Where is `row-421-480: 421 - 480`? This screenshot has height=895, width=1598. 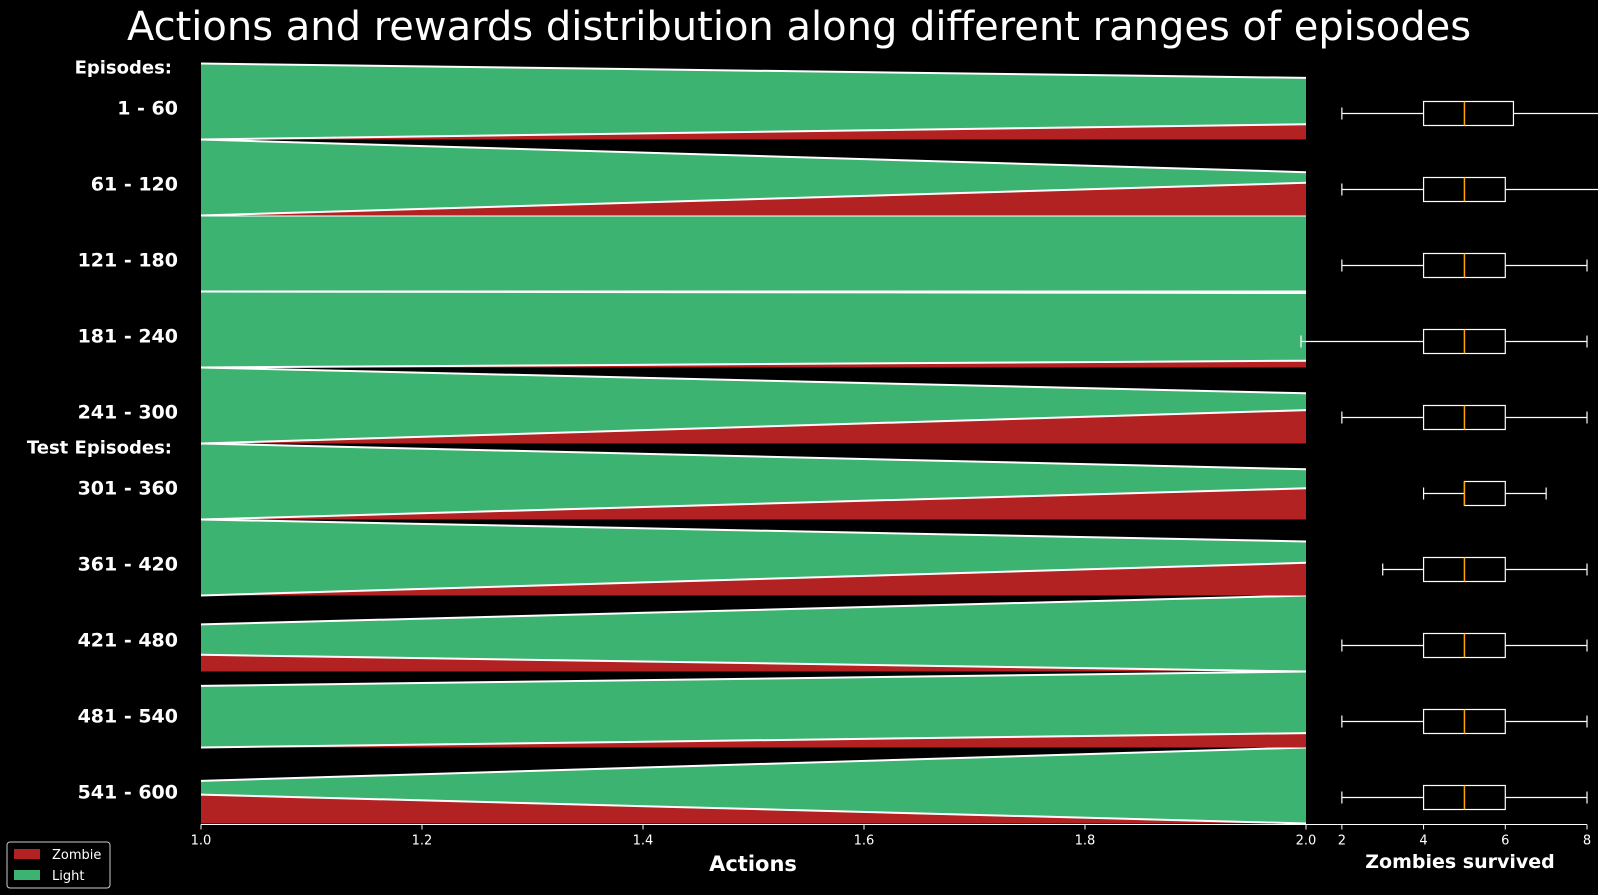
row-421-480: 421 - 480 is located at coordinates (692, 633).